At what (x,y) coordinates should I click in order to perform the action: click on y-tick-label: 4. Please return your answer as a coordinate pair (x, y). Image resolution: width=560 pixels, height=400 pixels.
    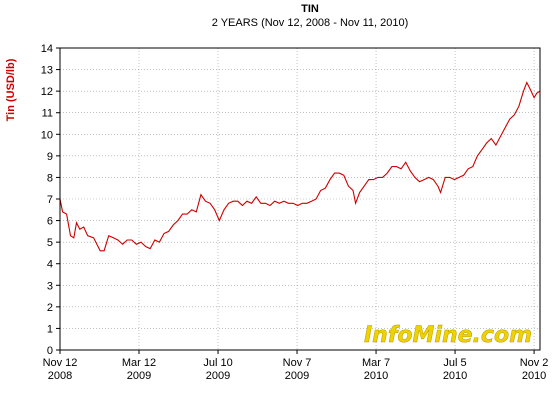
    Looking at the image, I should click on (50, 265).